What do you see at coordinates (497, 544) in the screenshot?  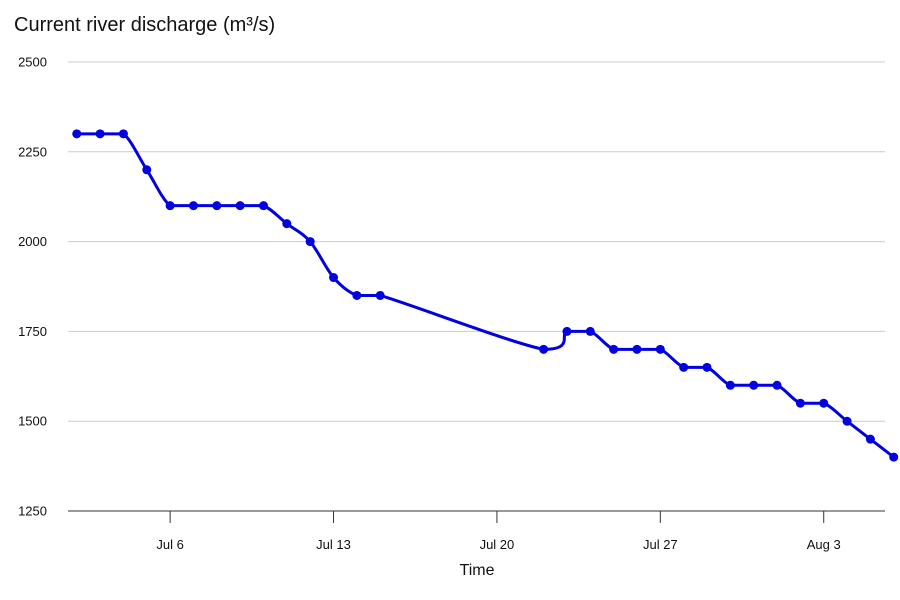 I see `x-tick-label: Jul 20` at bounding box center [497, 544].